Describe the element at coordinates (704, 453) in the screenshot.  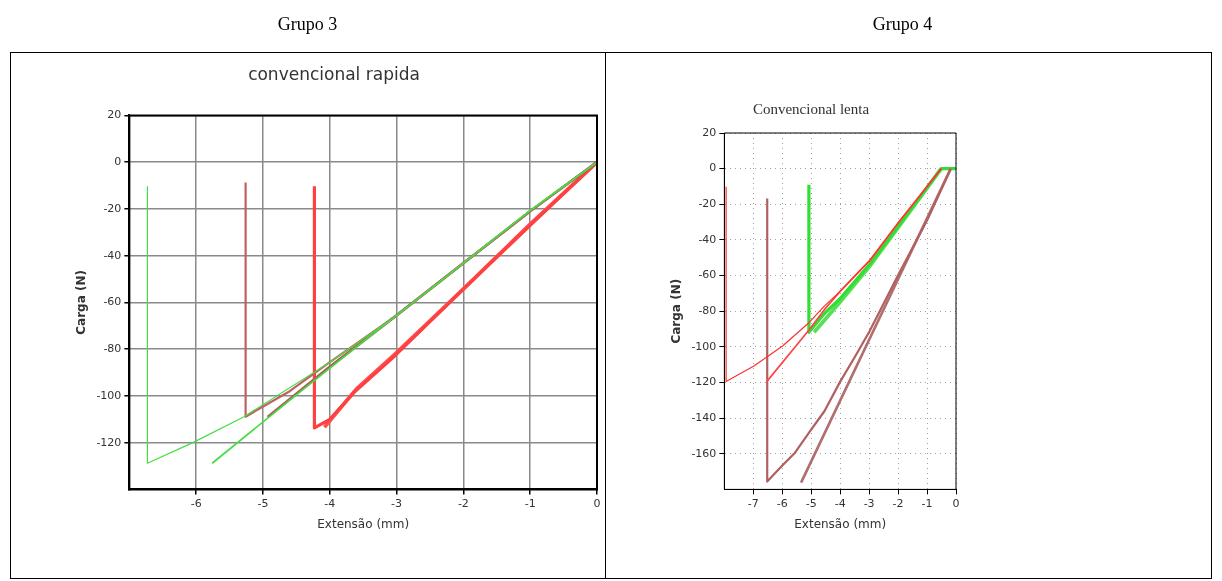
I see `y-tick-label: -160` at that location.